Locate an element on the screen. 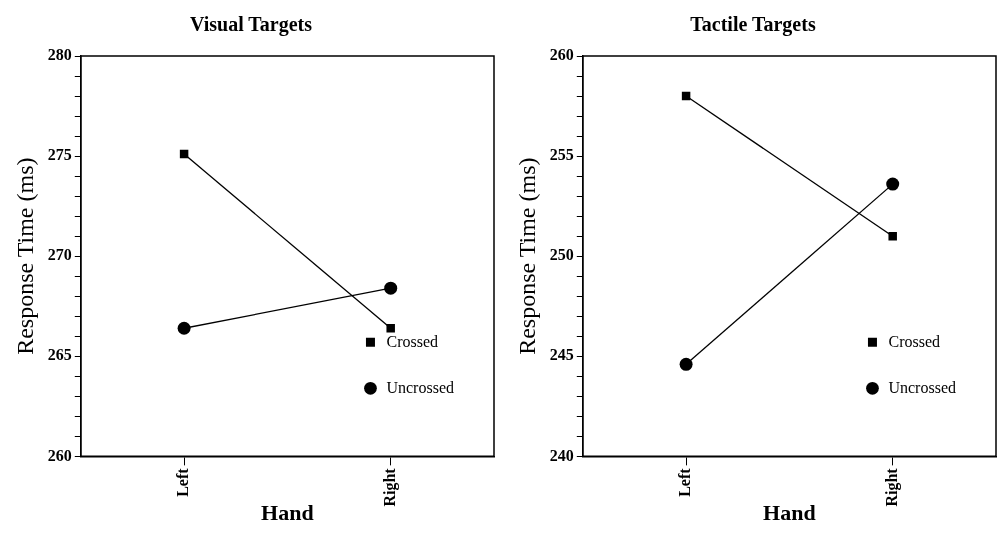 The height and width of the screenshot is (536, 1005). y-tick-label: 245 is located at coordinates (561, 355).